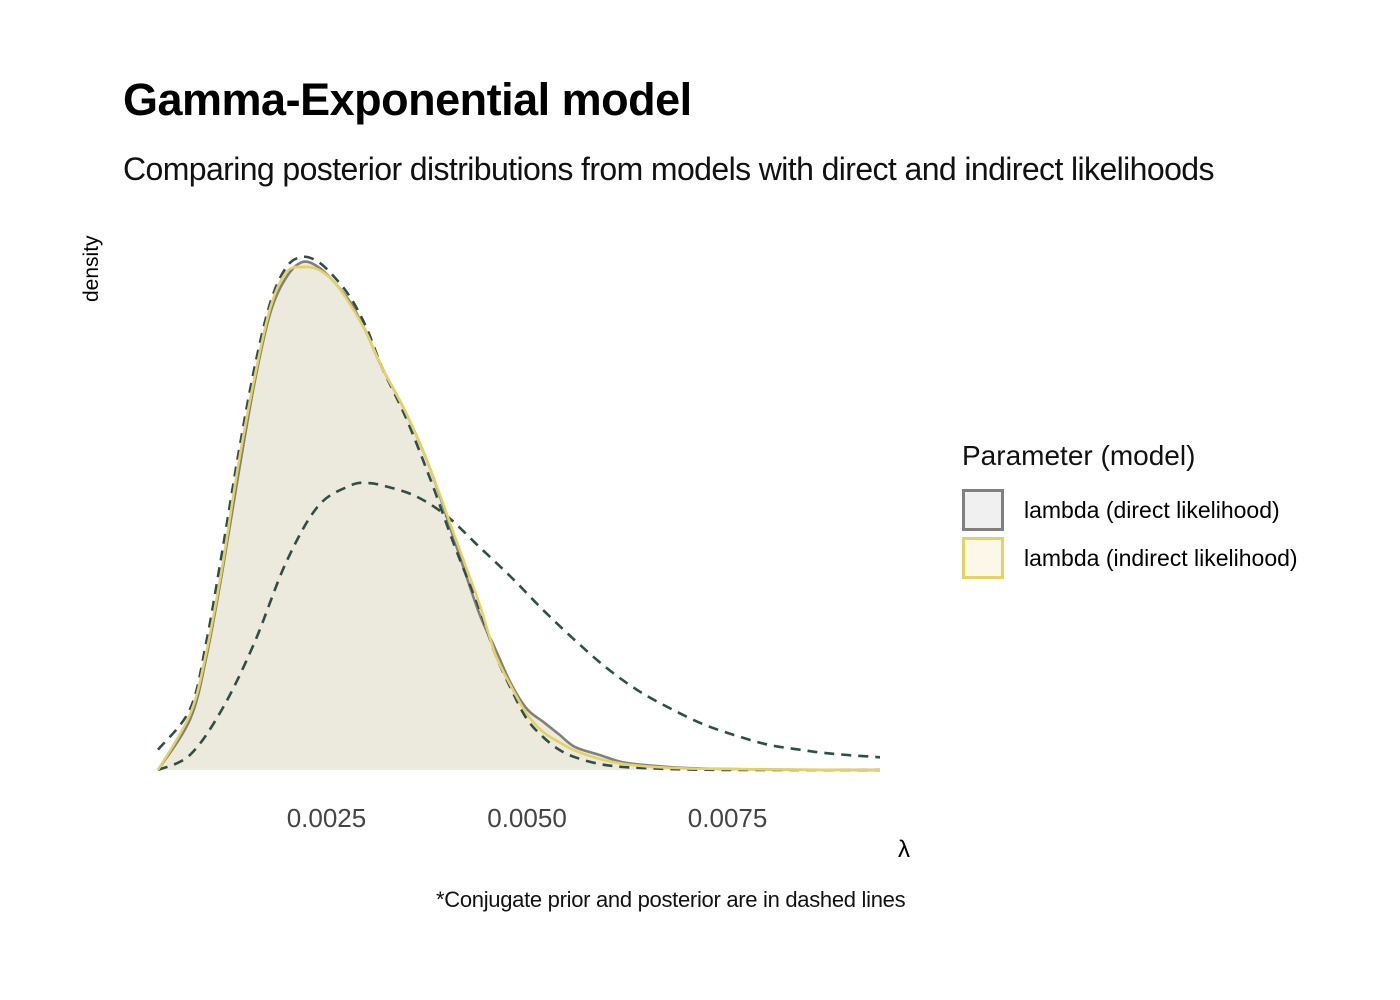  What do you see at coordinates (1152, 509) in the screenshot?
I see `legend-label-direct: lambda (direct likelihood)` at bounding box center [1152, 509].